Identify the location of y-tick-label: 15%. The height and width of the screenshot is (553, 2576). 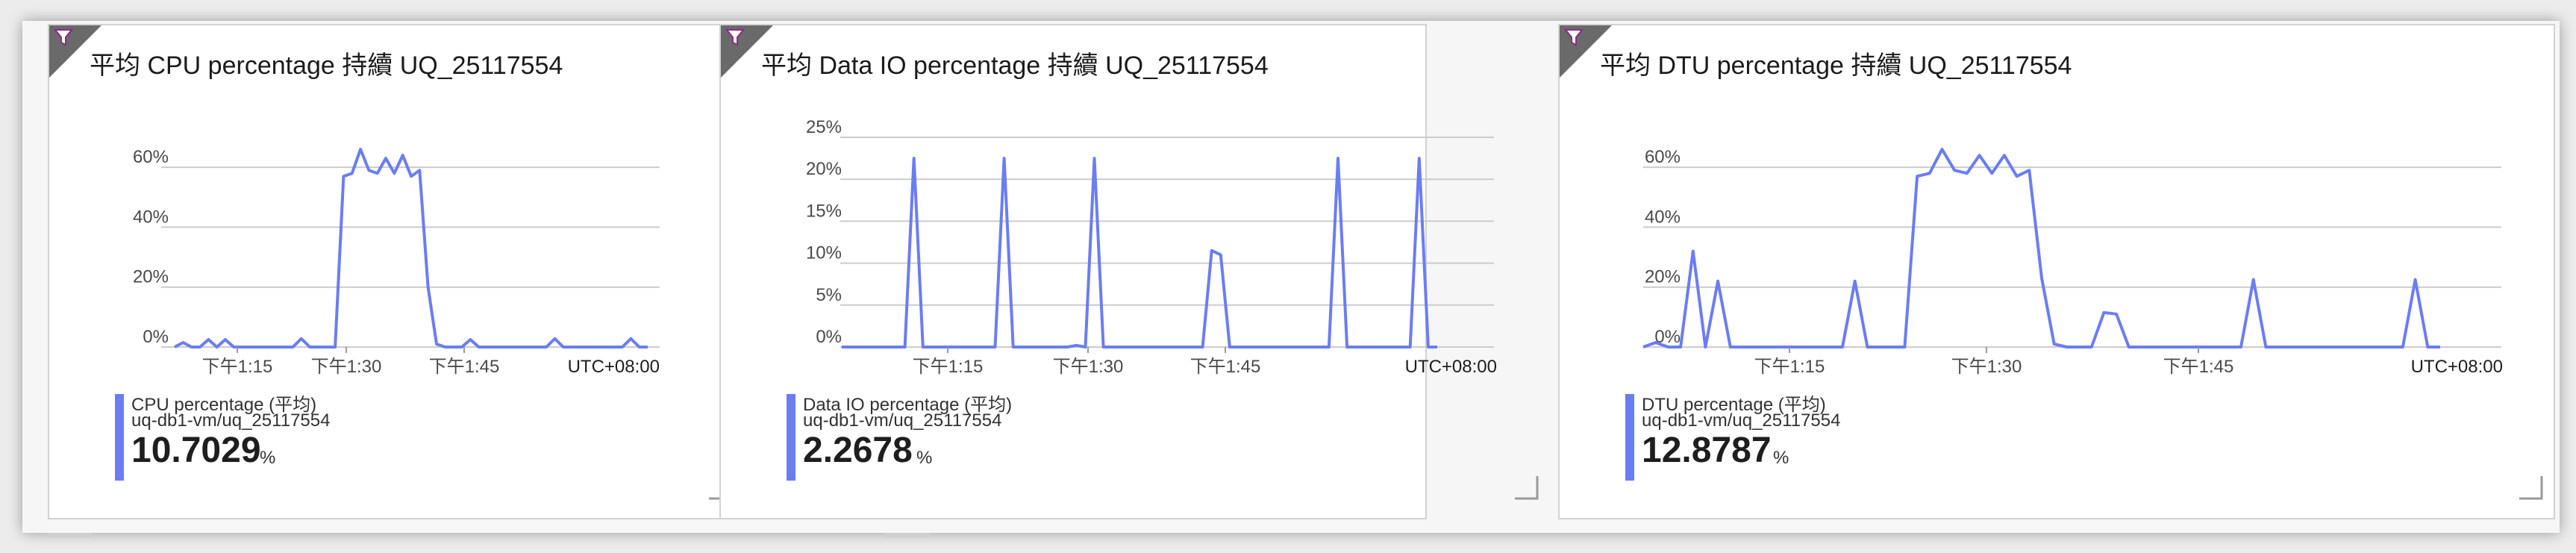
(824, 211).